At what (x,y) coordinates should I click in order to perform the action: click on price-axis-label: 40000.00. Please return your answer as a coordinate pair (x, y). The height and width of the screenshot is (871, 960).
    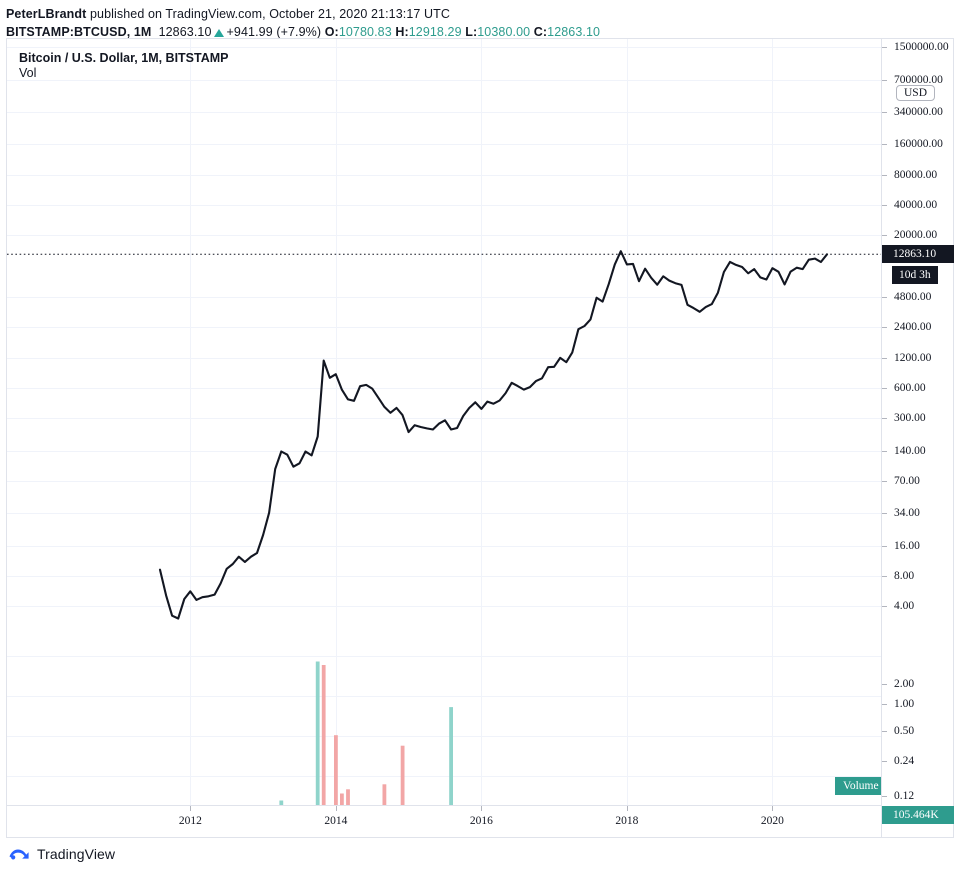
    Looking at the image, I should click on (916, 204).